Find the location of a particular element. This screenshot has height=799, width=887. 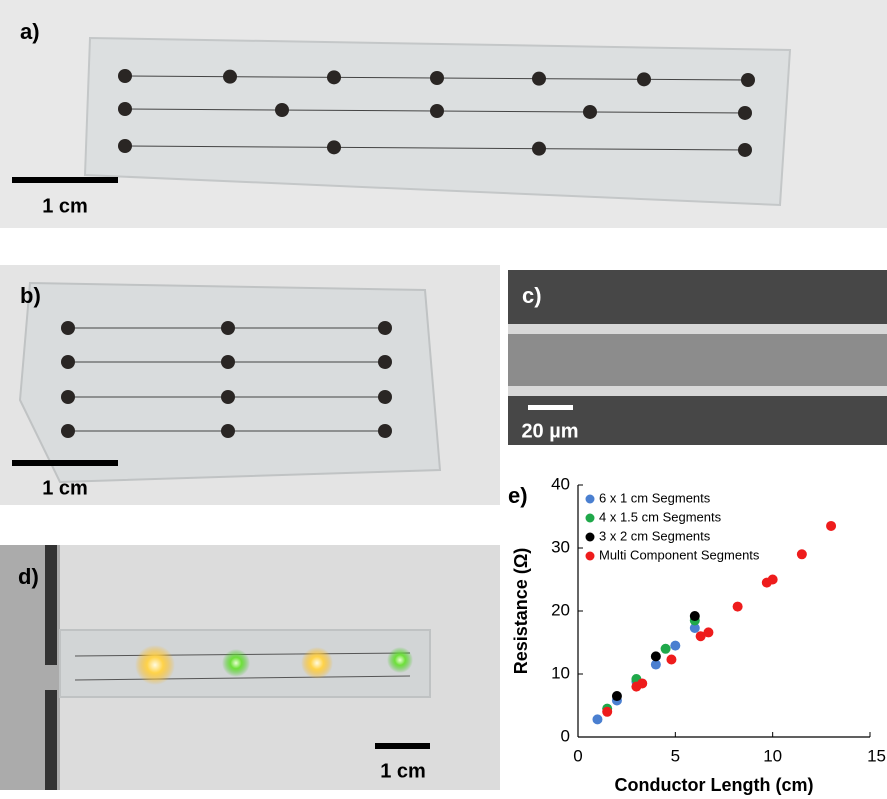

legend-label: Multi Component Segments is located at coordinates (679, 554).